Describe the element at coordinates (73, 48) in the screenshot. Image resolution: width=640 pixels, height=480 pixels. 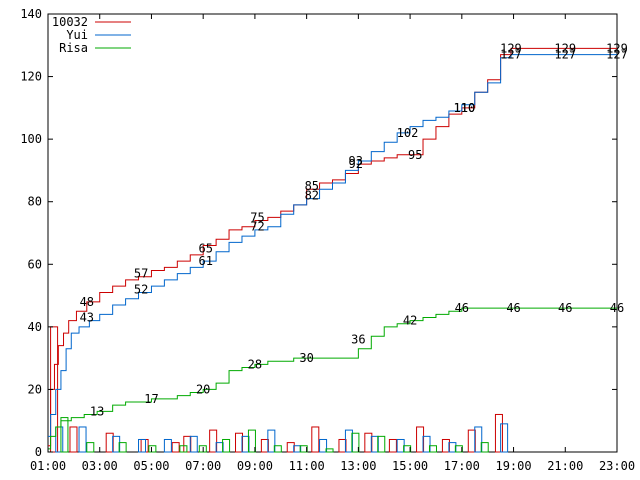
I see `legend-label: Risa` at that location.